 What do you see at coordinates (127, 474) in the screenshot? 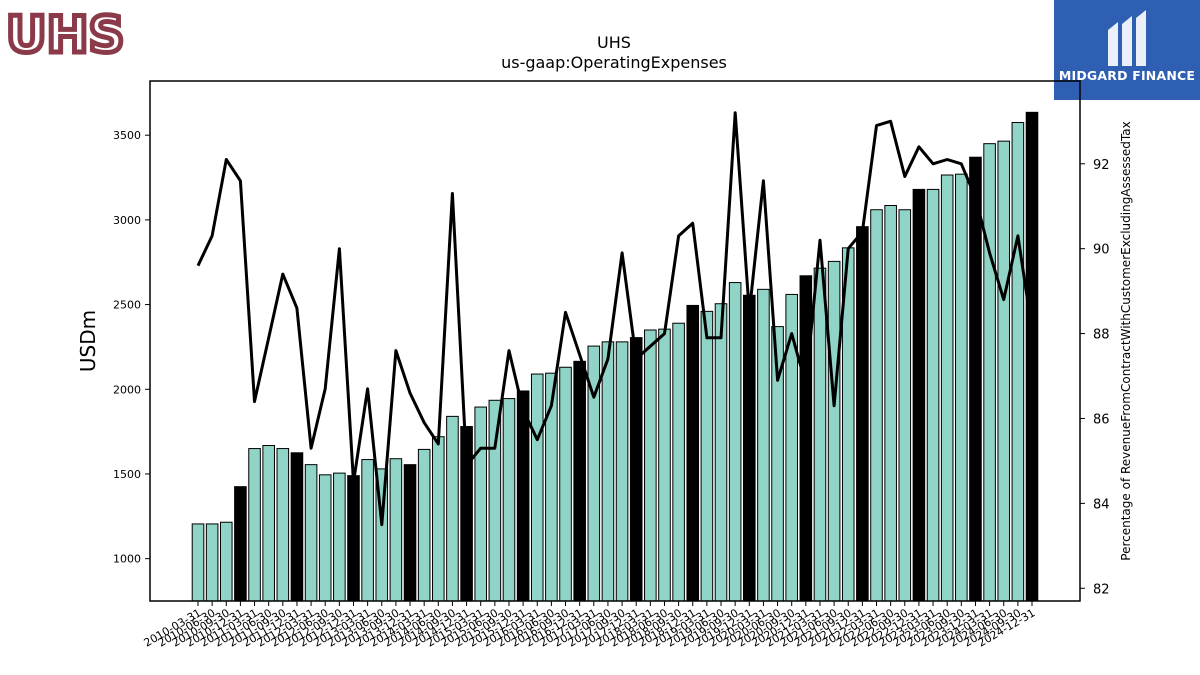
I see `y-tick-label: 1500` at bounding box center [127, 474].